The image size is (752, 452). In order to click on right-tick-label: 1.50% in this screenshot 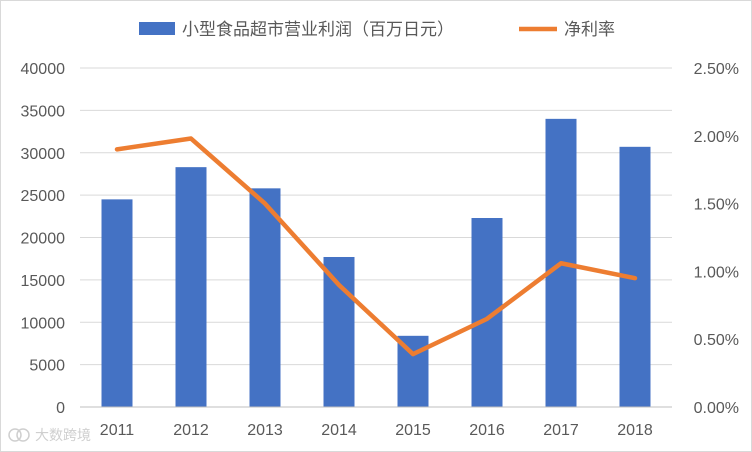, I will do `click(716, 205)`.